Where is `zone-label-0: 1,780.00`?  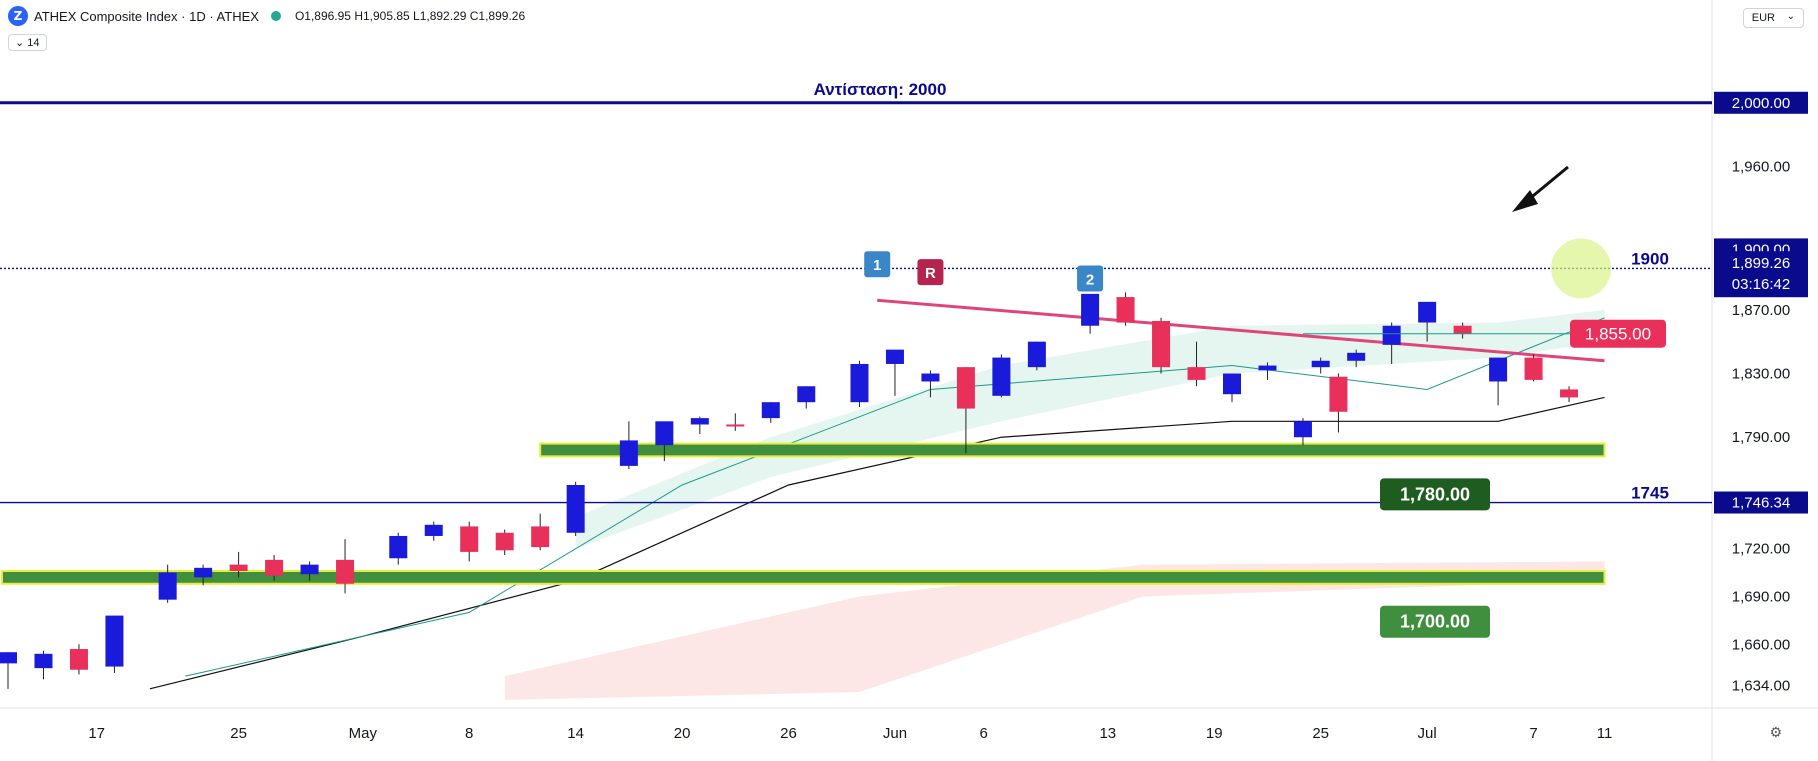 zone-label-0: 1,780.00 is located at coordinates (1435, 494).